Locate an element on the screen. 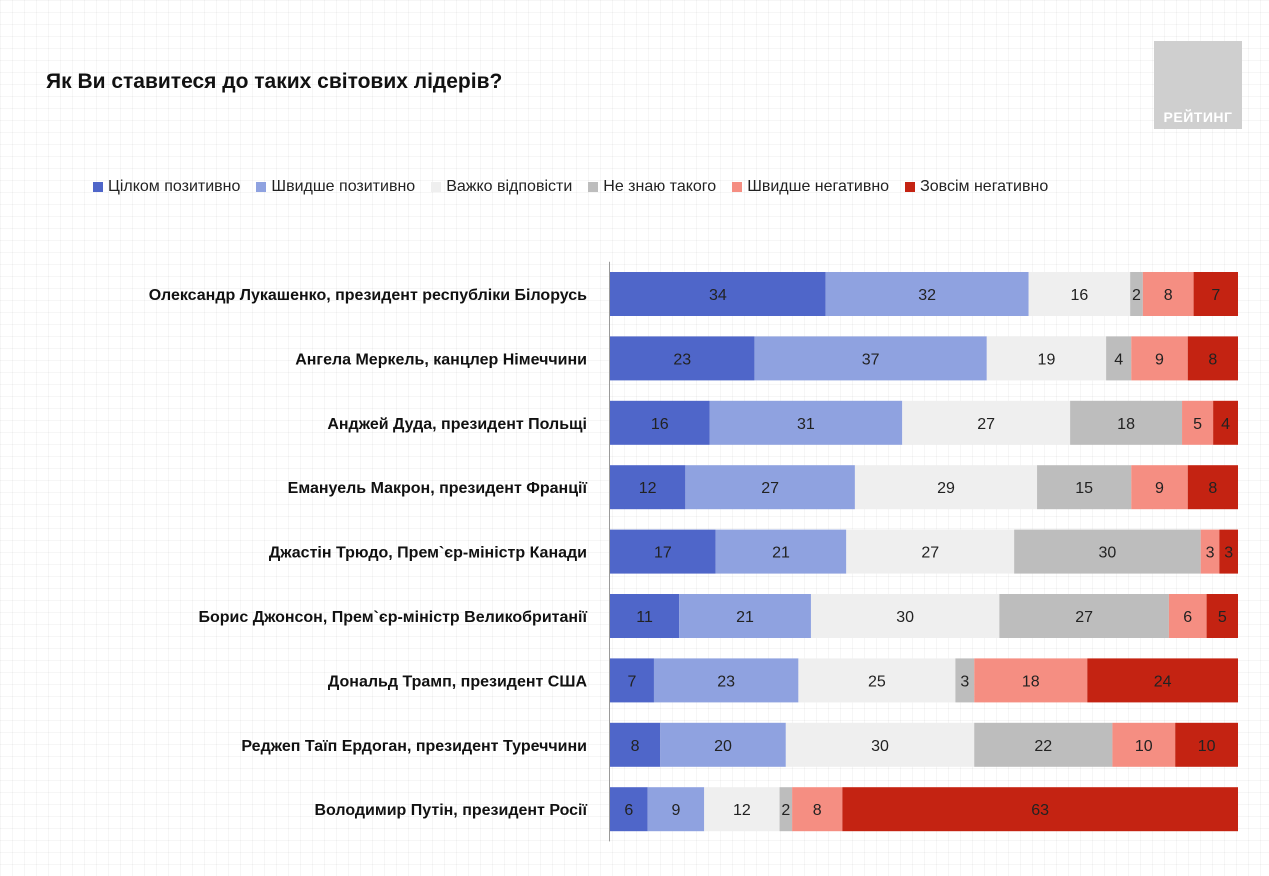 This screenshot has width=1269, height=876. data-label: 24 is located at coordinates (1163, 681).